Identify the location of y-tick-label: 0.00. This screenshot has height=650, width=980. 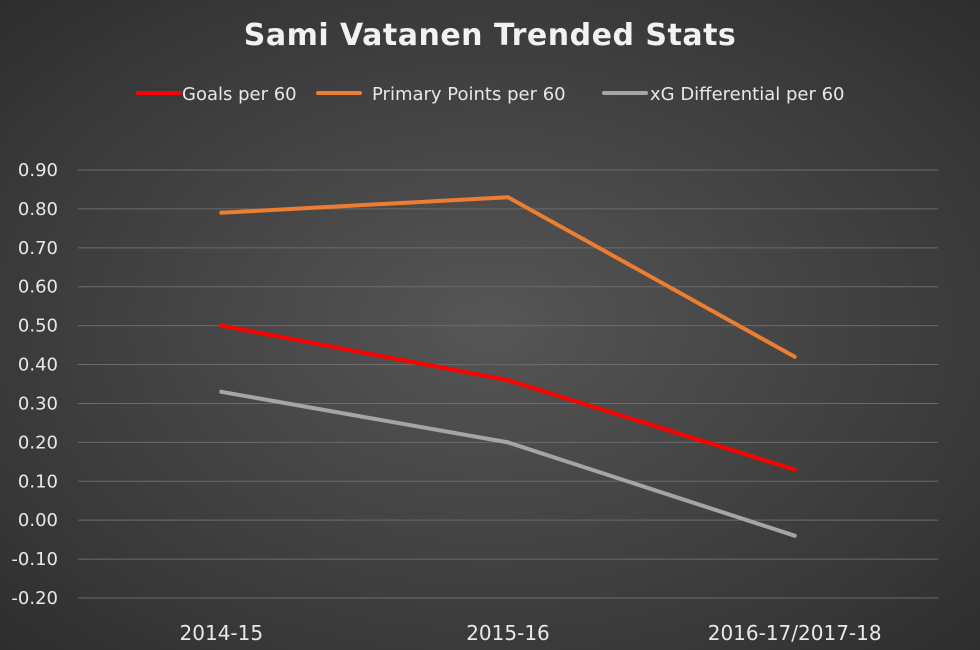
(38, 520).